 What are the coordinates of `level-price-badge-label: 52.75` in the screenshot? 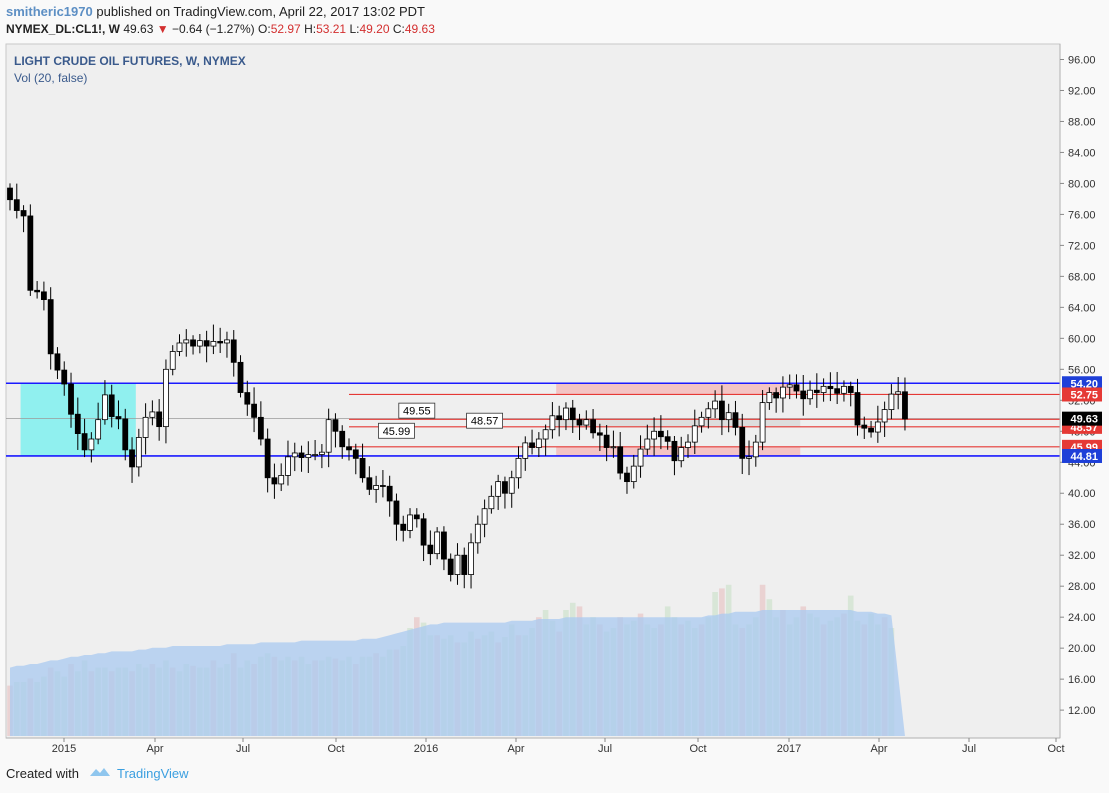 It's located at (1084, 395).